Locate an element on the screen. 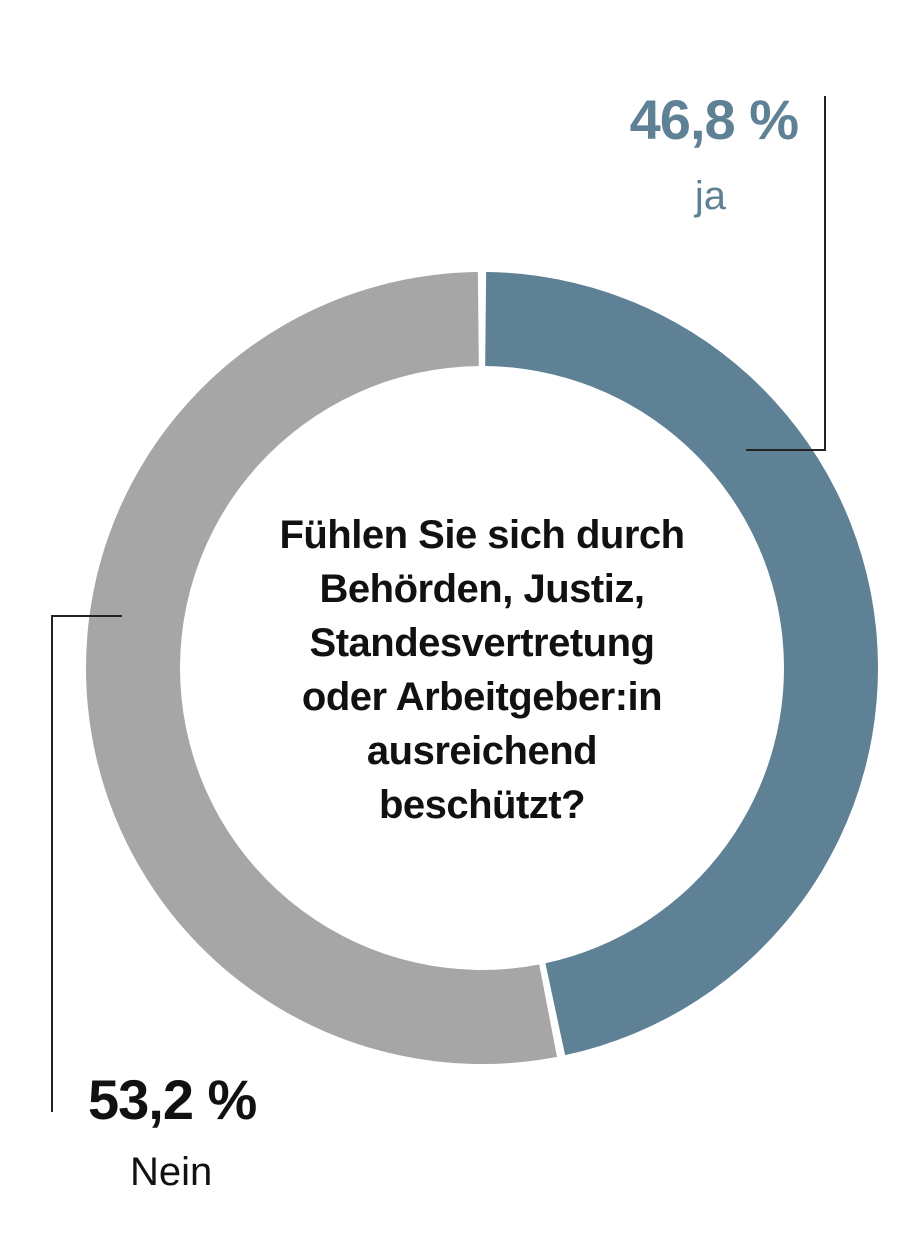 This screenshot has height=1236, width=916. data-label-nein-value: 53,2 % is located at coordinates (172, 1099).